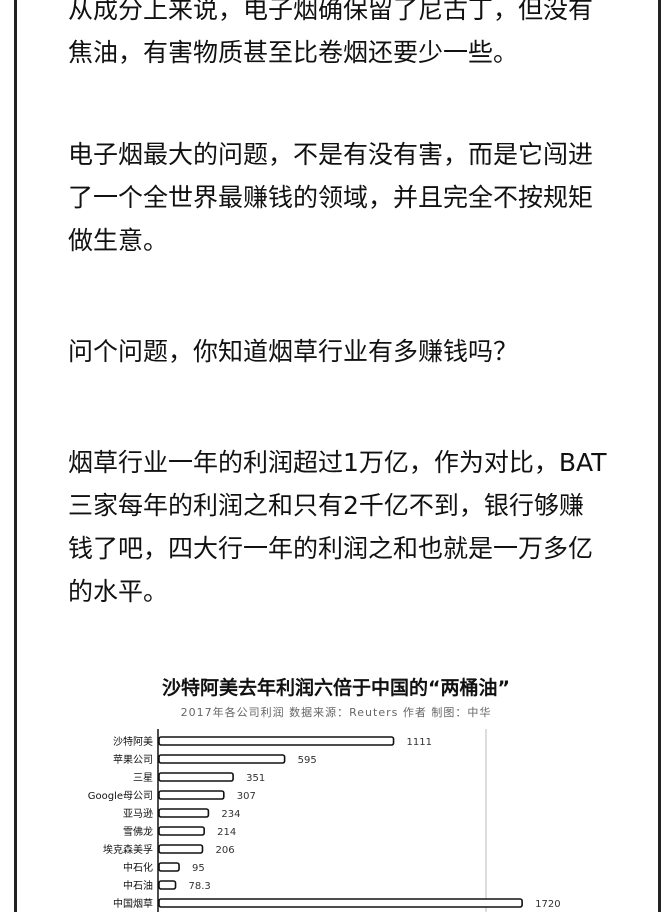  Describe the element at coordinates (331, 12) in the screenshot. I see `paragraph-line: 从成分上来说，电子烟确保留了尼古丁，但没有` at that location.